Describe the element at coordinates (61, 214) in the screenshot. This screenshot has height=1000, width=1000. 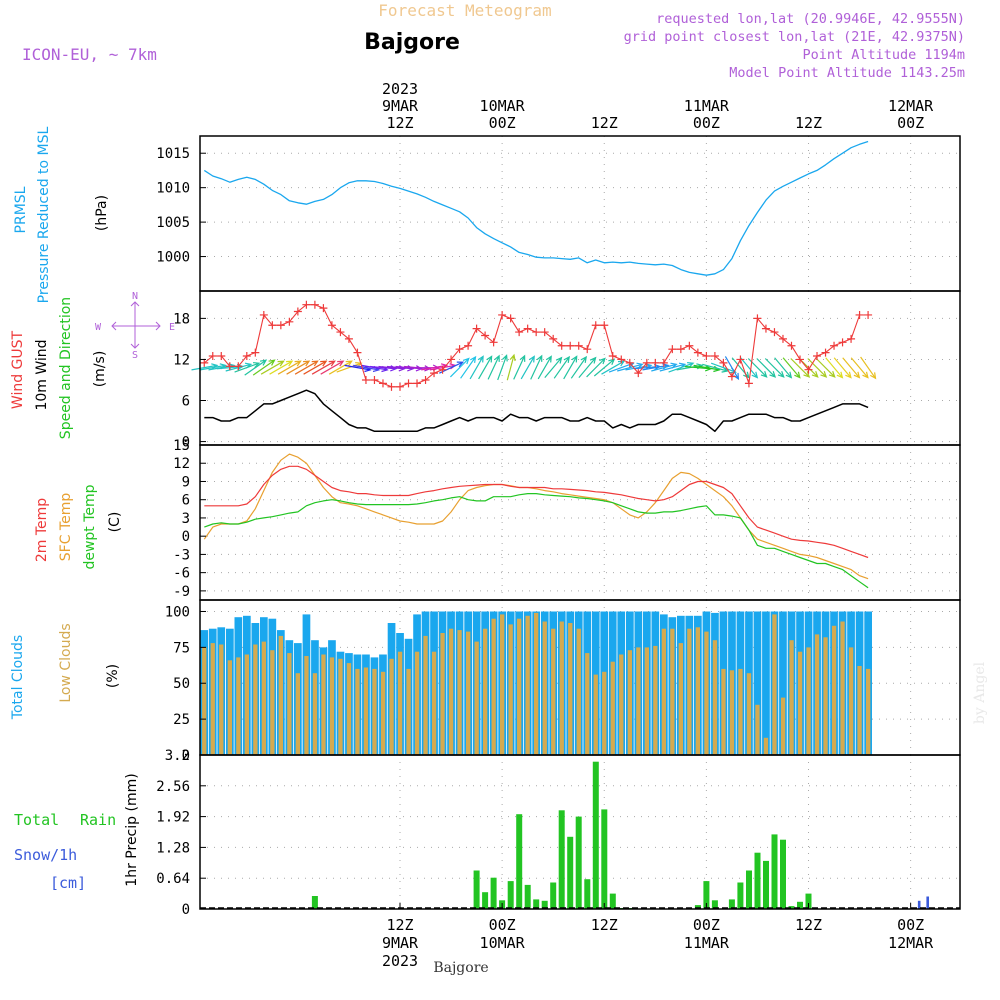
I see `pressure-labels: PRMSL Pressure Reduced to MSL (hPa)` at that location.